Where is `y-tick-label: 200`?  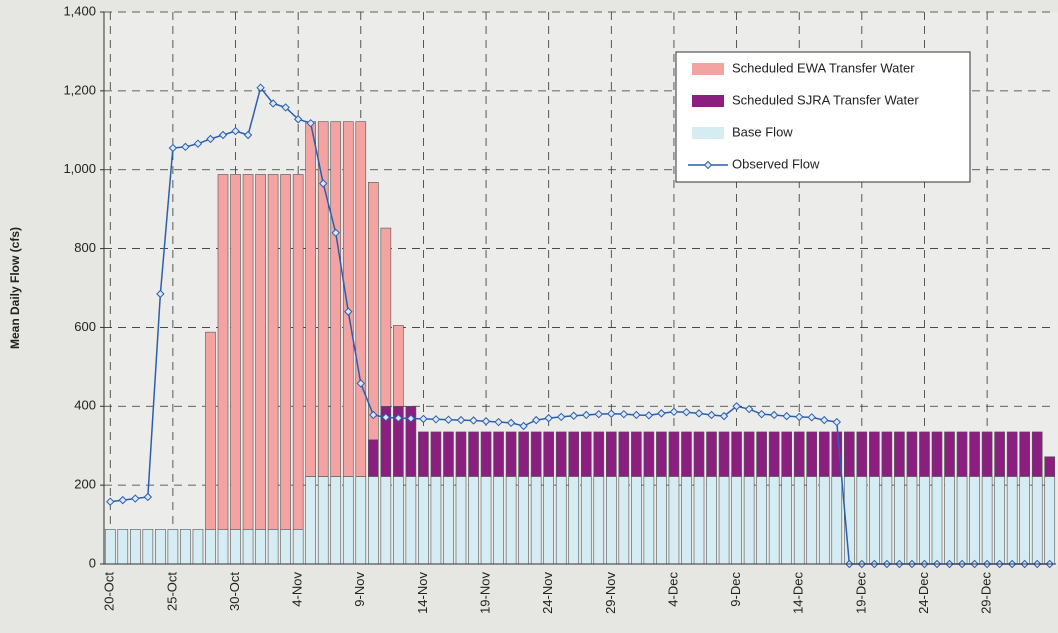 y-tick-label: 200 is located at coordinates (85, 484).